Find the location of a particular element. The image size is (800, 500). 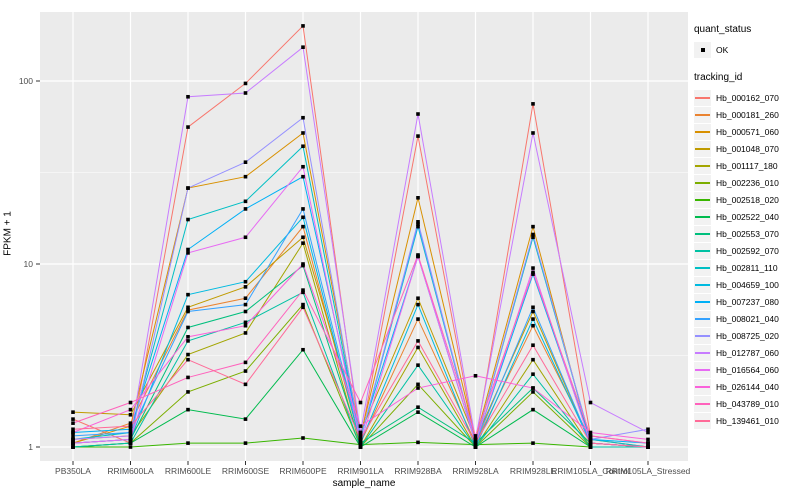

legend-item-Hb_002522_040: Hb_002522_040 is located at coordinates (746, 216).